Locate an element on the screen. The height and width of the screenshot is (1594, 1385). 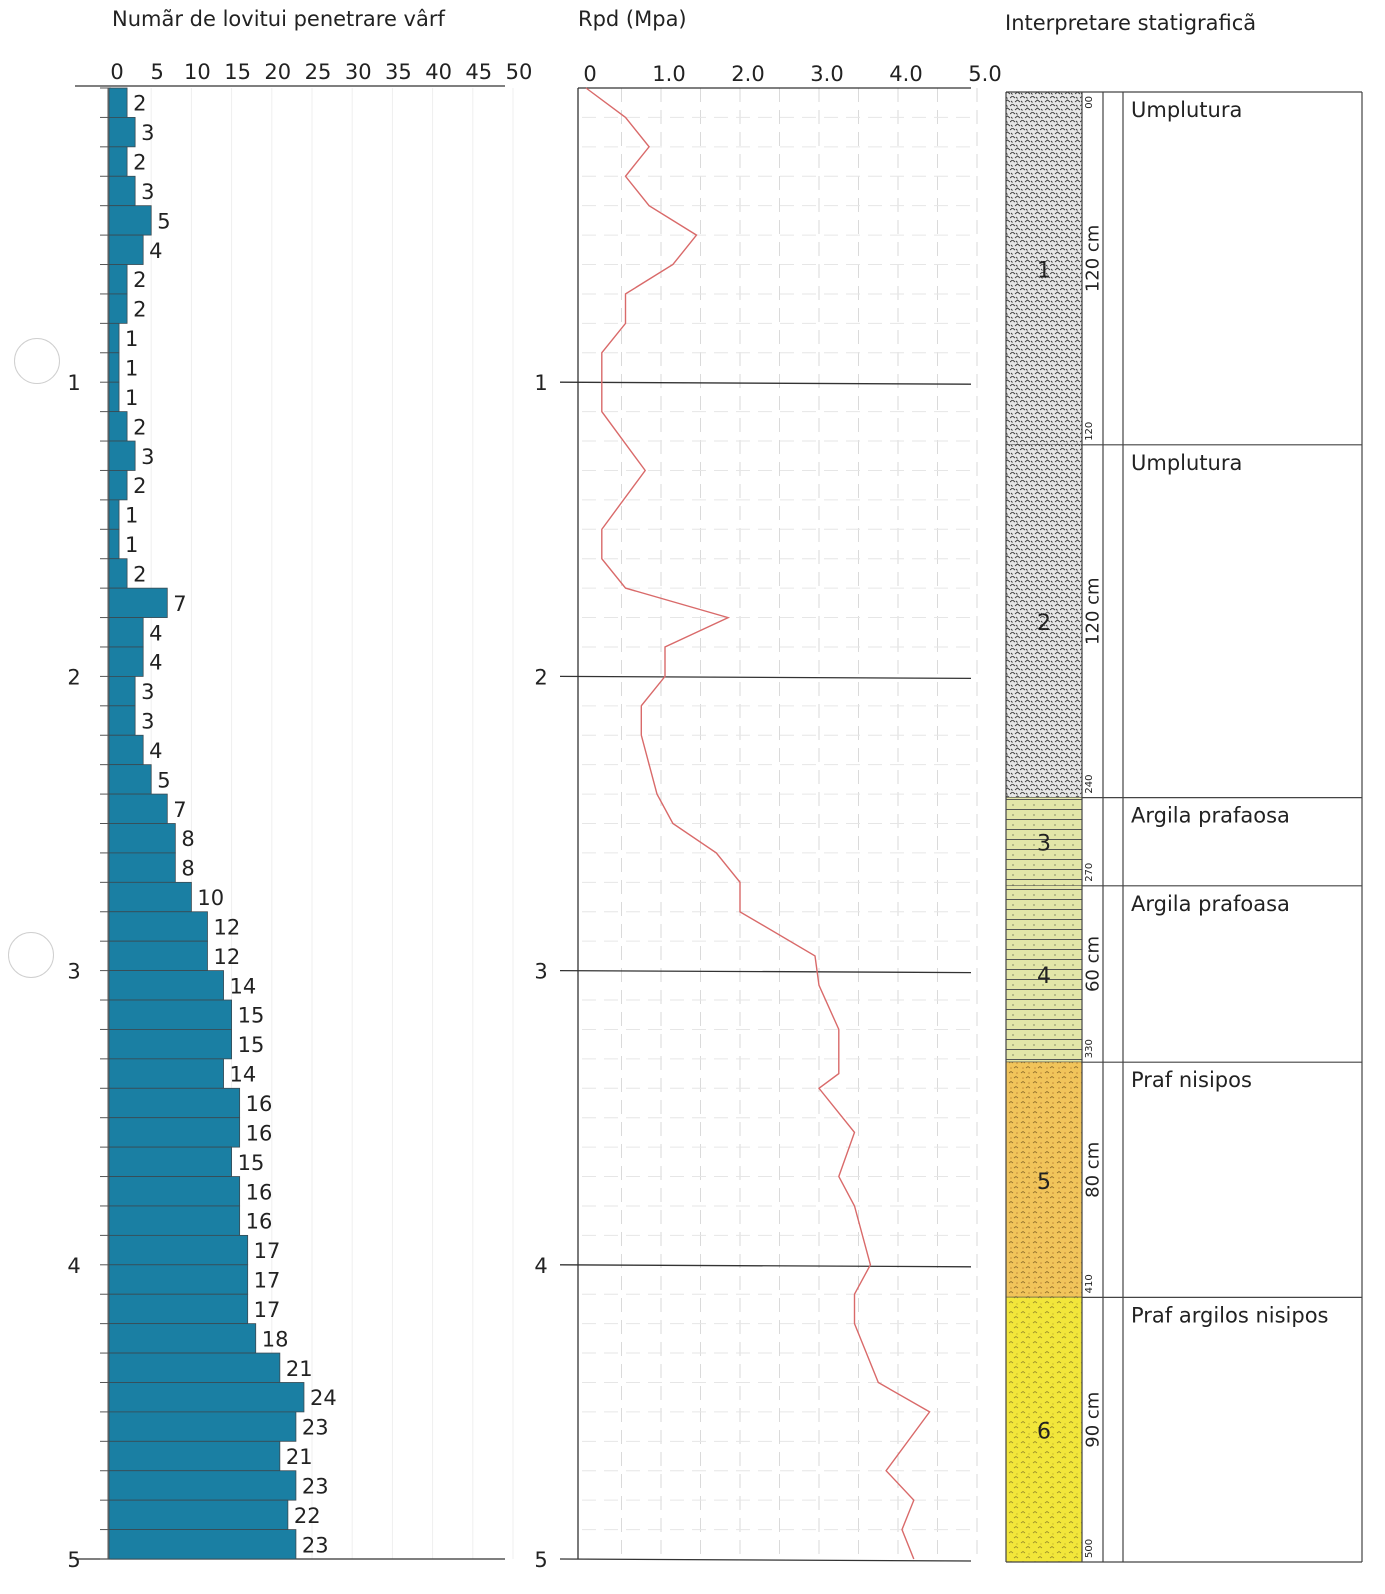
rpd-x-tick-label: 0 is located at coordinates (589, 74).